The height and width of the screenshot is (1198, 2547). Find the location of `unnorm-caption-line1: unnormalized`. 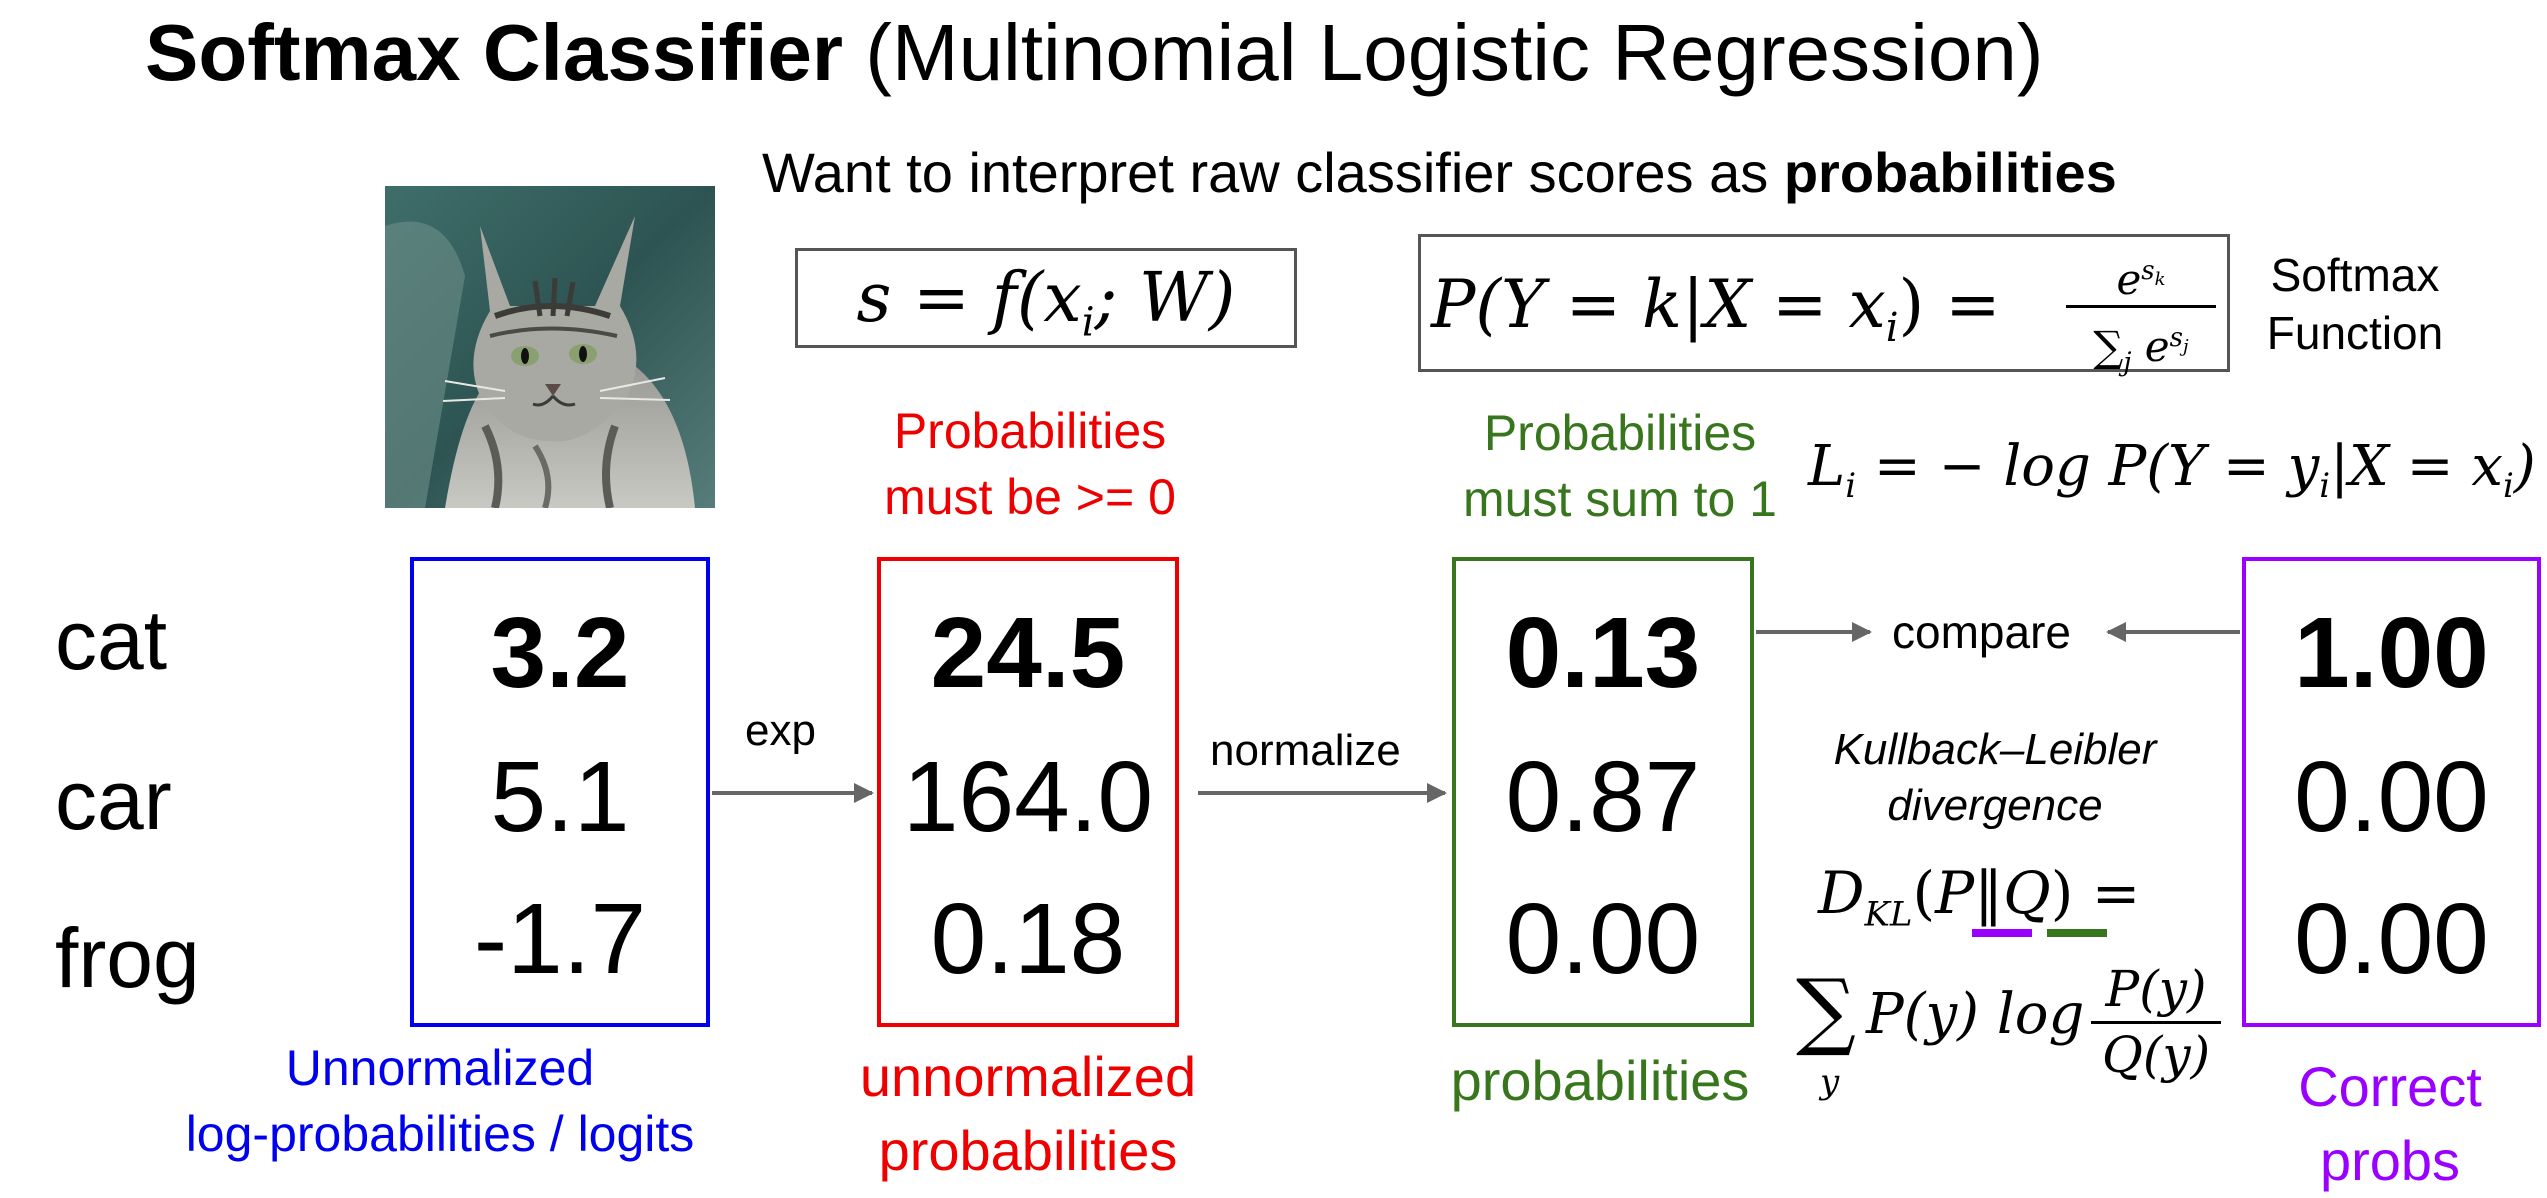

unnorm-caption-line1: unnormalized is located at coordinates (1028, 1076).